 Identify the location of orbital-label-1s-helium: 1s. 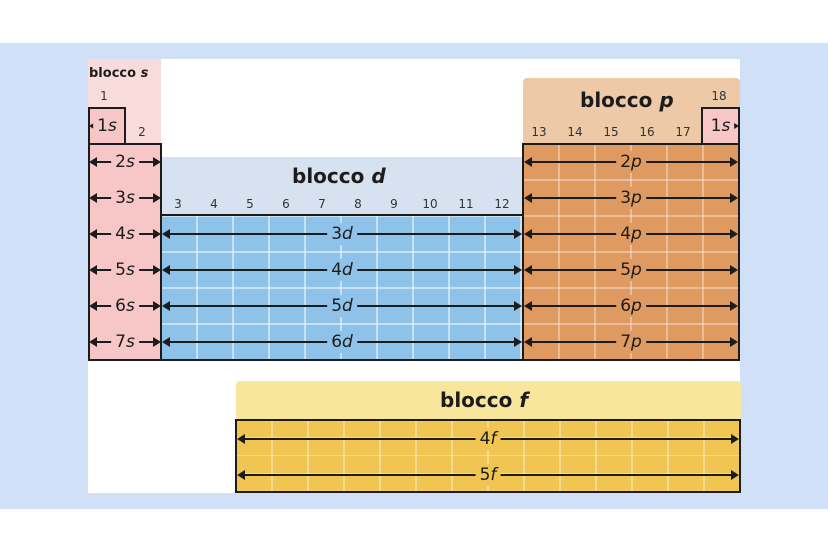
(720, 126).